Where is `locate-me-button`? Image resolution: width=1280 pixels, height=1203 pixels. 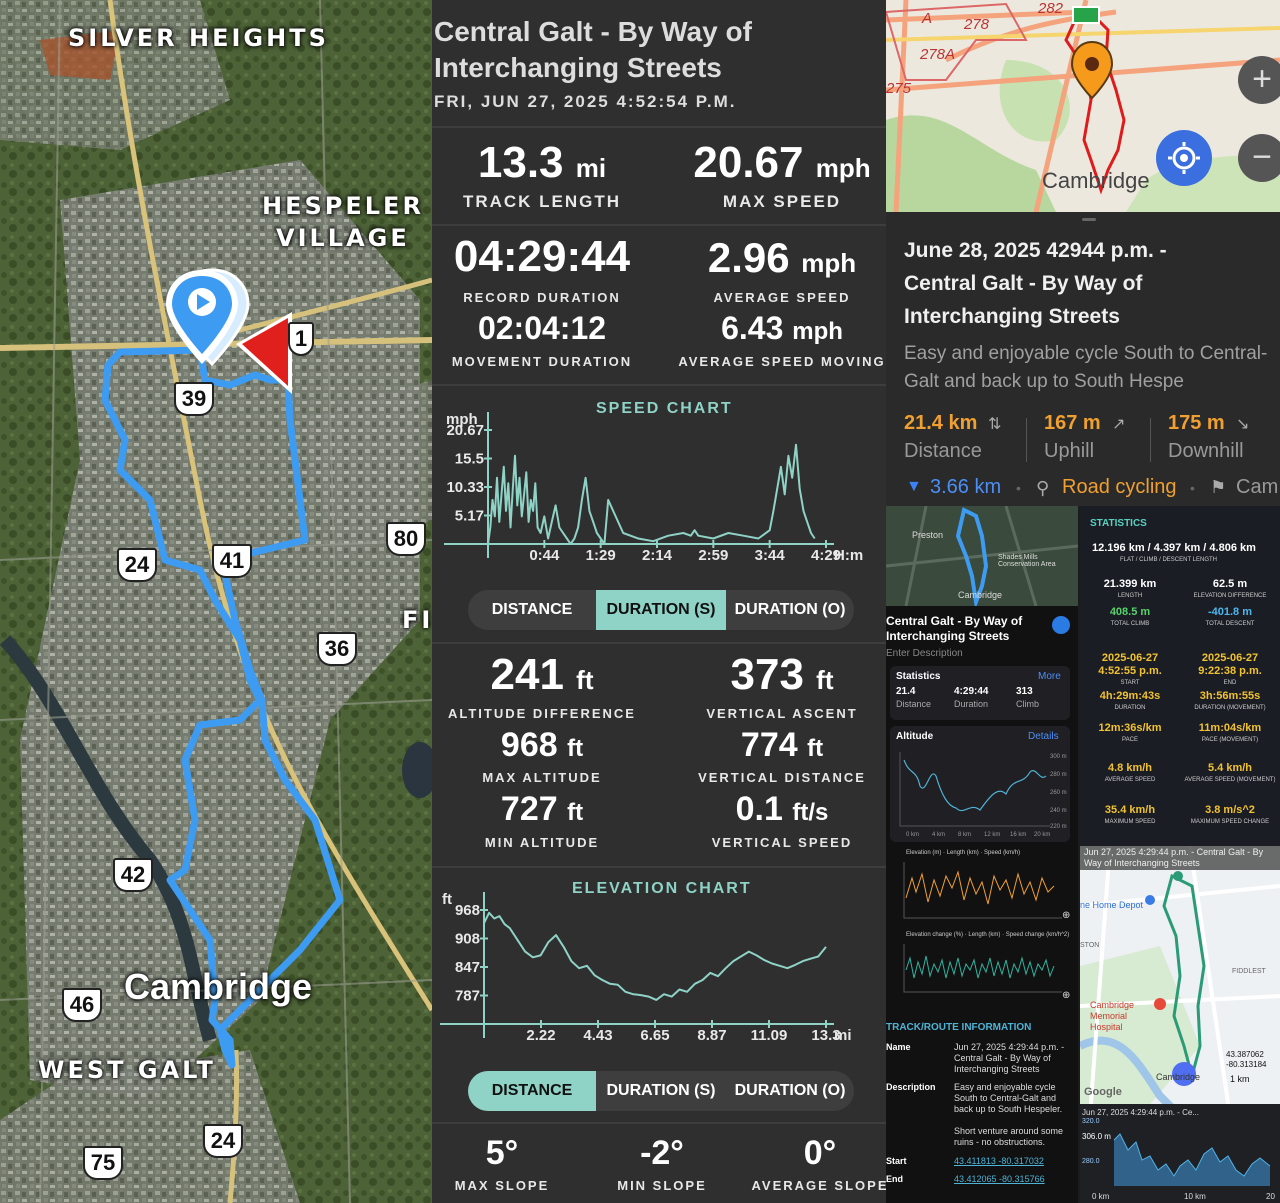 locate-me-button is located at coordinates (1184, 158).